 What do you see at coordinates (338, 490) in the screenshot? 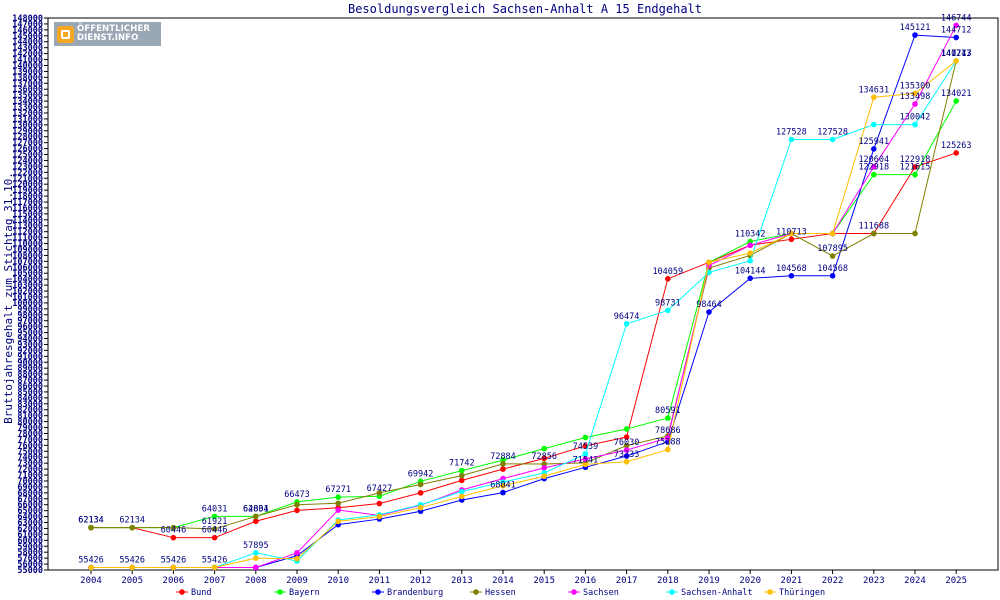
I see `data-label: 67271` at bounding box center [338, 490].